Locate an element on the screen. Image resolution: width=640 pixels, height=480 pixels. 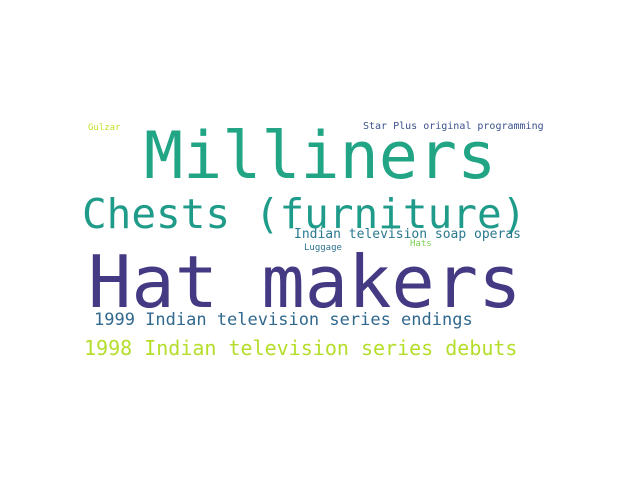
word-1999-series-endings: 1999 Indian television series endings is located at coordinates (283, 320).